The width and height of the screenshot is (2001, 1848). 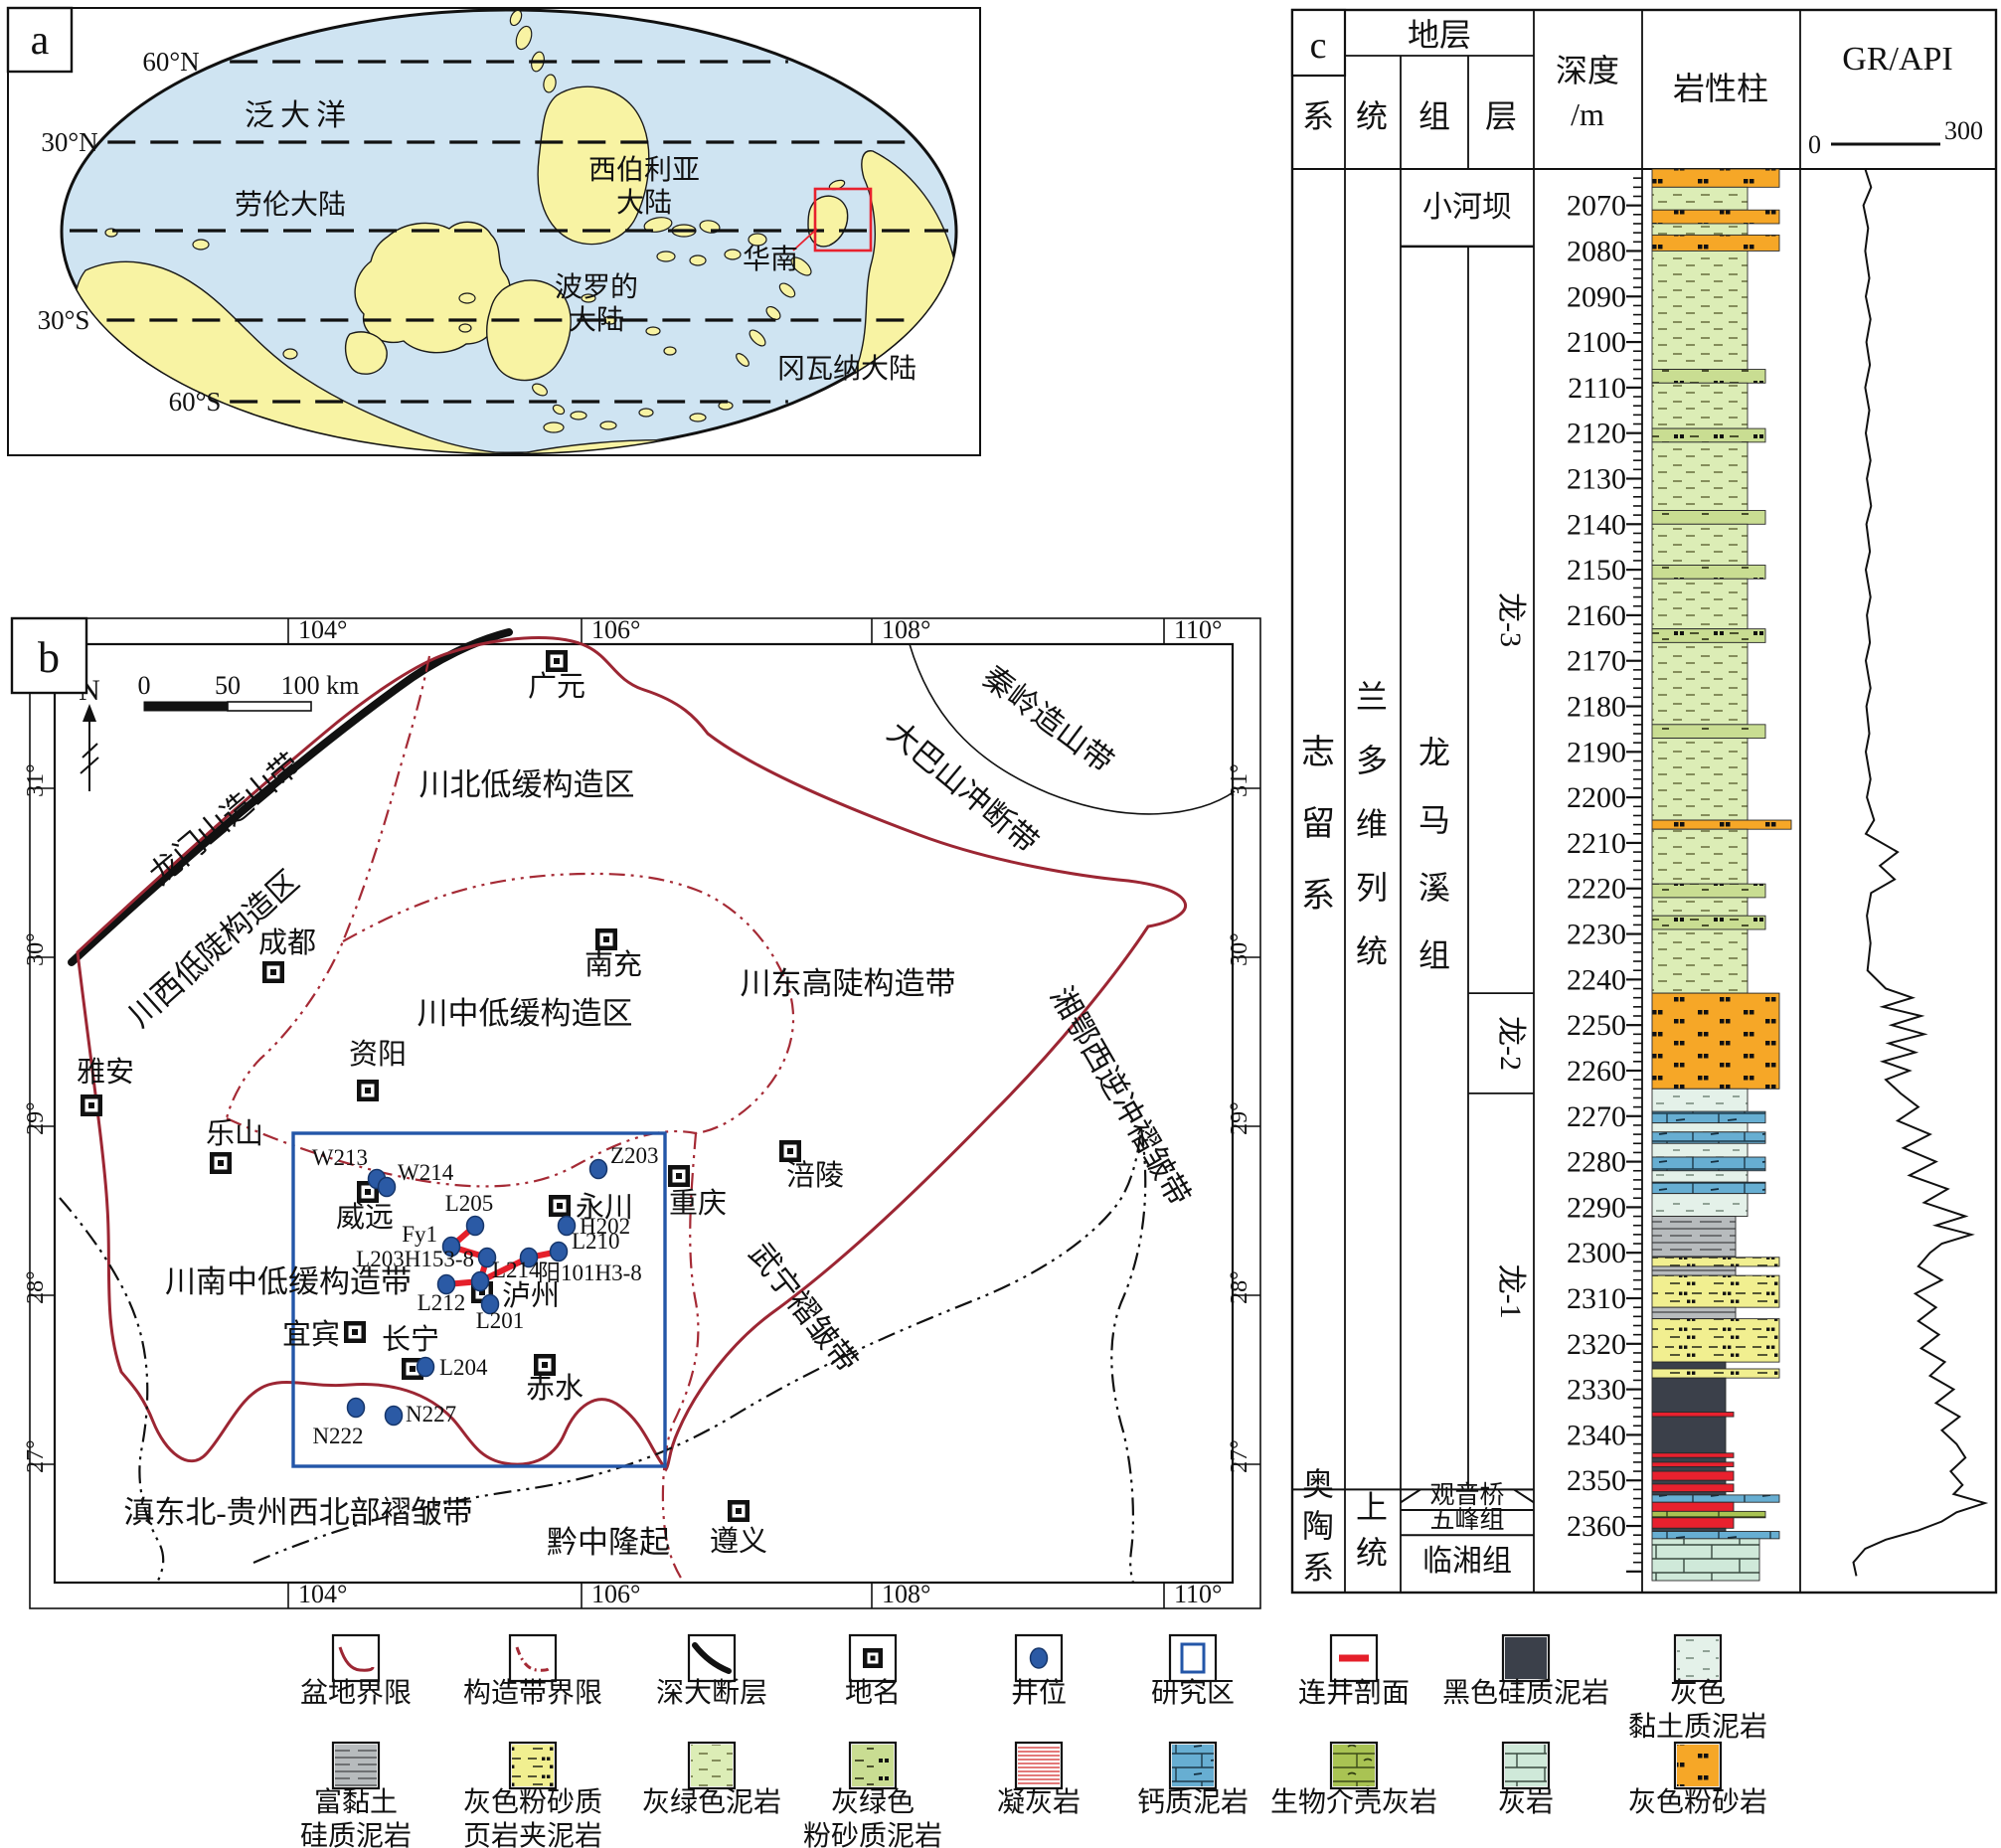 I want to click on series-label: 维, so click(x=1372, y=824).